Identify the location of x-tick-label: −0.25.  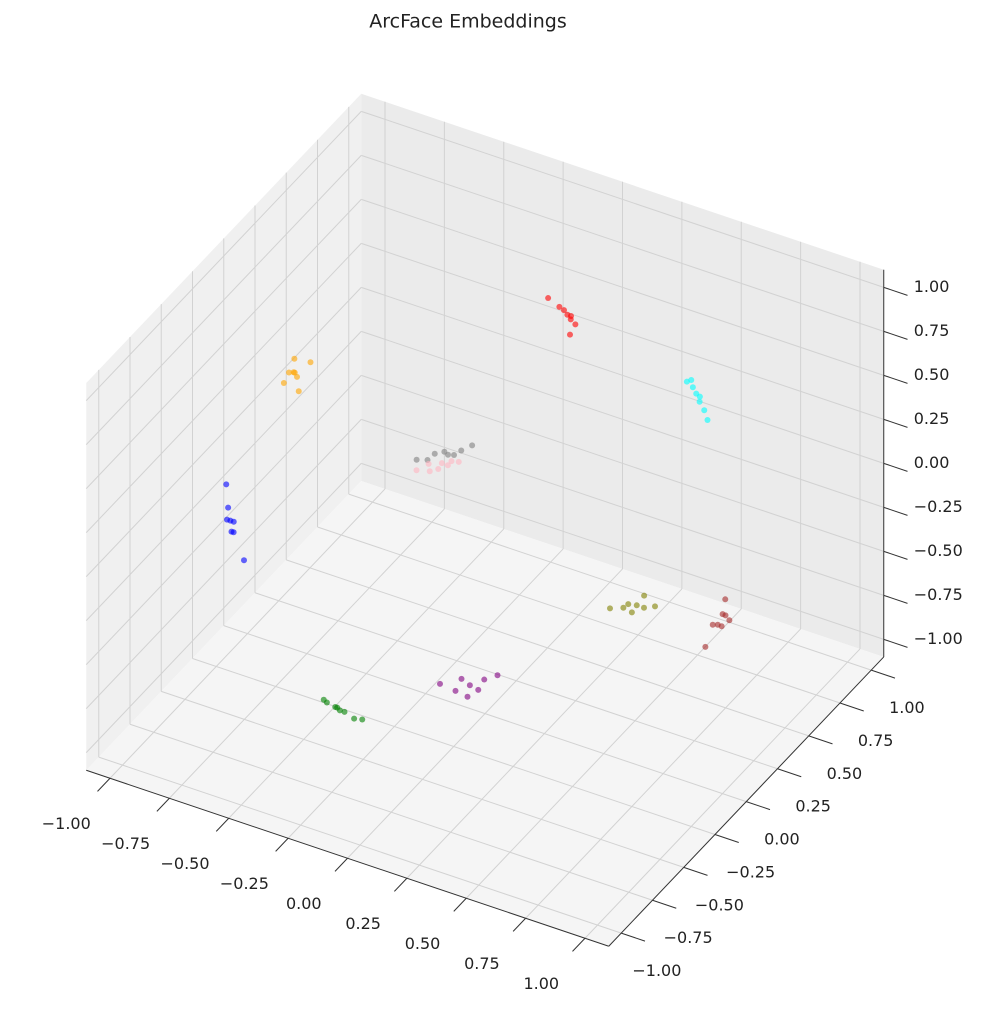
(244, 883).